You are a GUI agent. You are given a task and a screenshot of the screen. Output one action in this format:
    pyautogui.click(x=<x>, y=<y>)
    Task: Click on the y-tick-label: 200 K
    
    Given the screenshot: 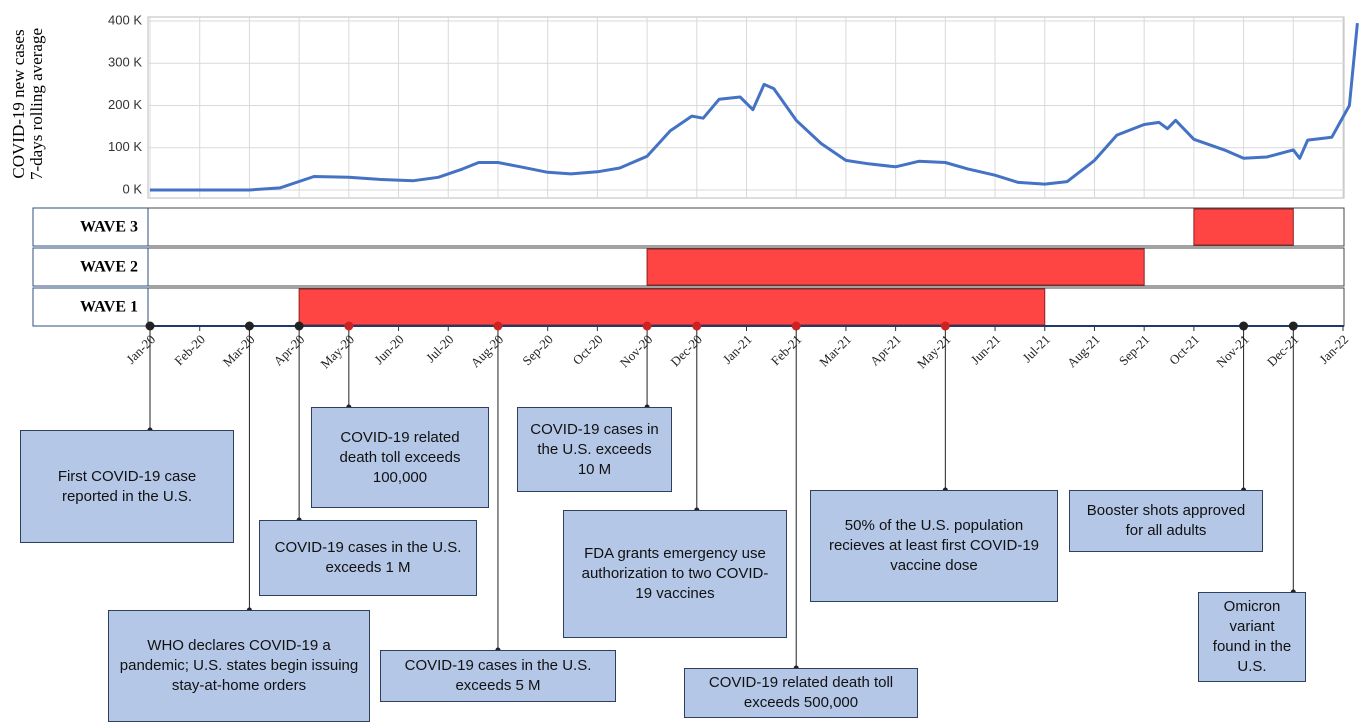 What is the action you would take?
    pyautogui.click(x=125, y=104)
    